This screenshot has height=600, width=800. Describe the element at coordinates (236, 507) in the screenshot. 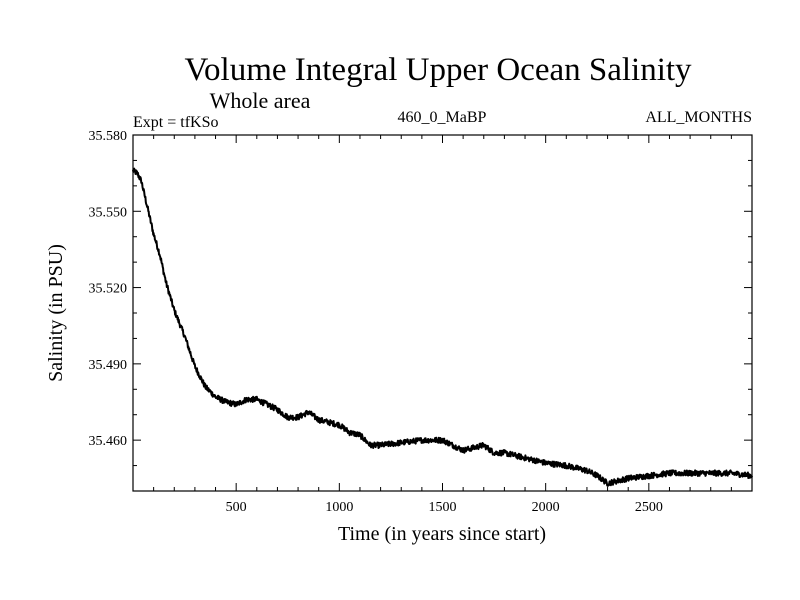

I see `x-tick-label: 500` at that location.